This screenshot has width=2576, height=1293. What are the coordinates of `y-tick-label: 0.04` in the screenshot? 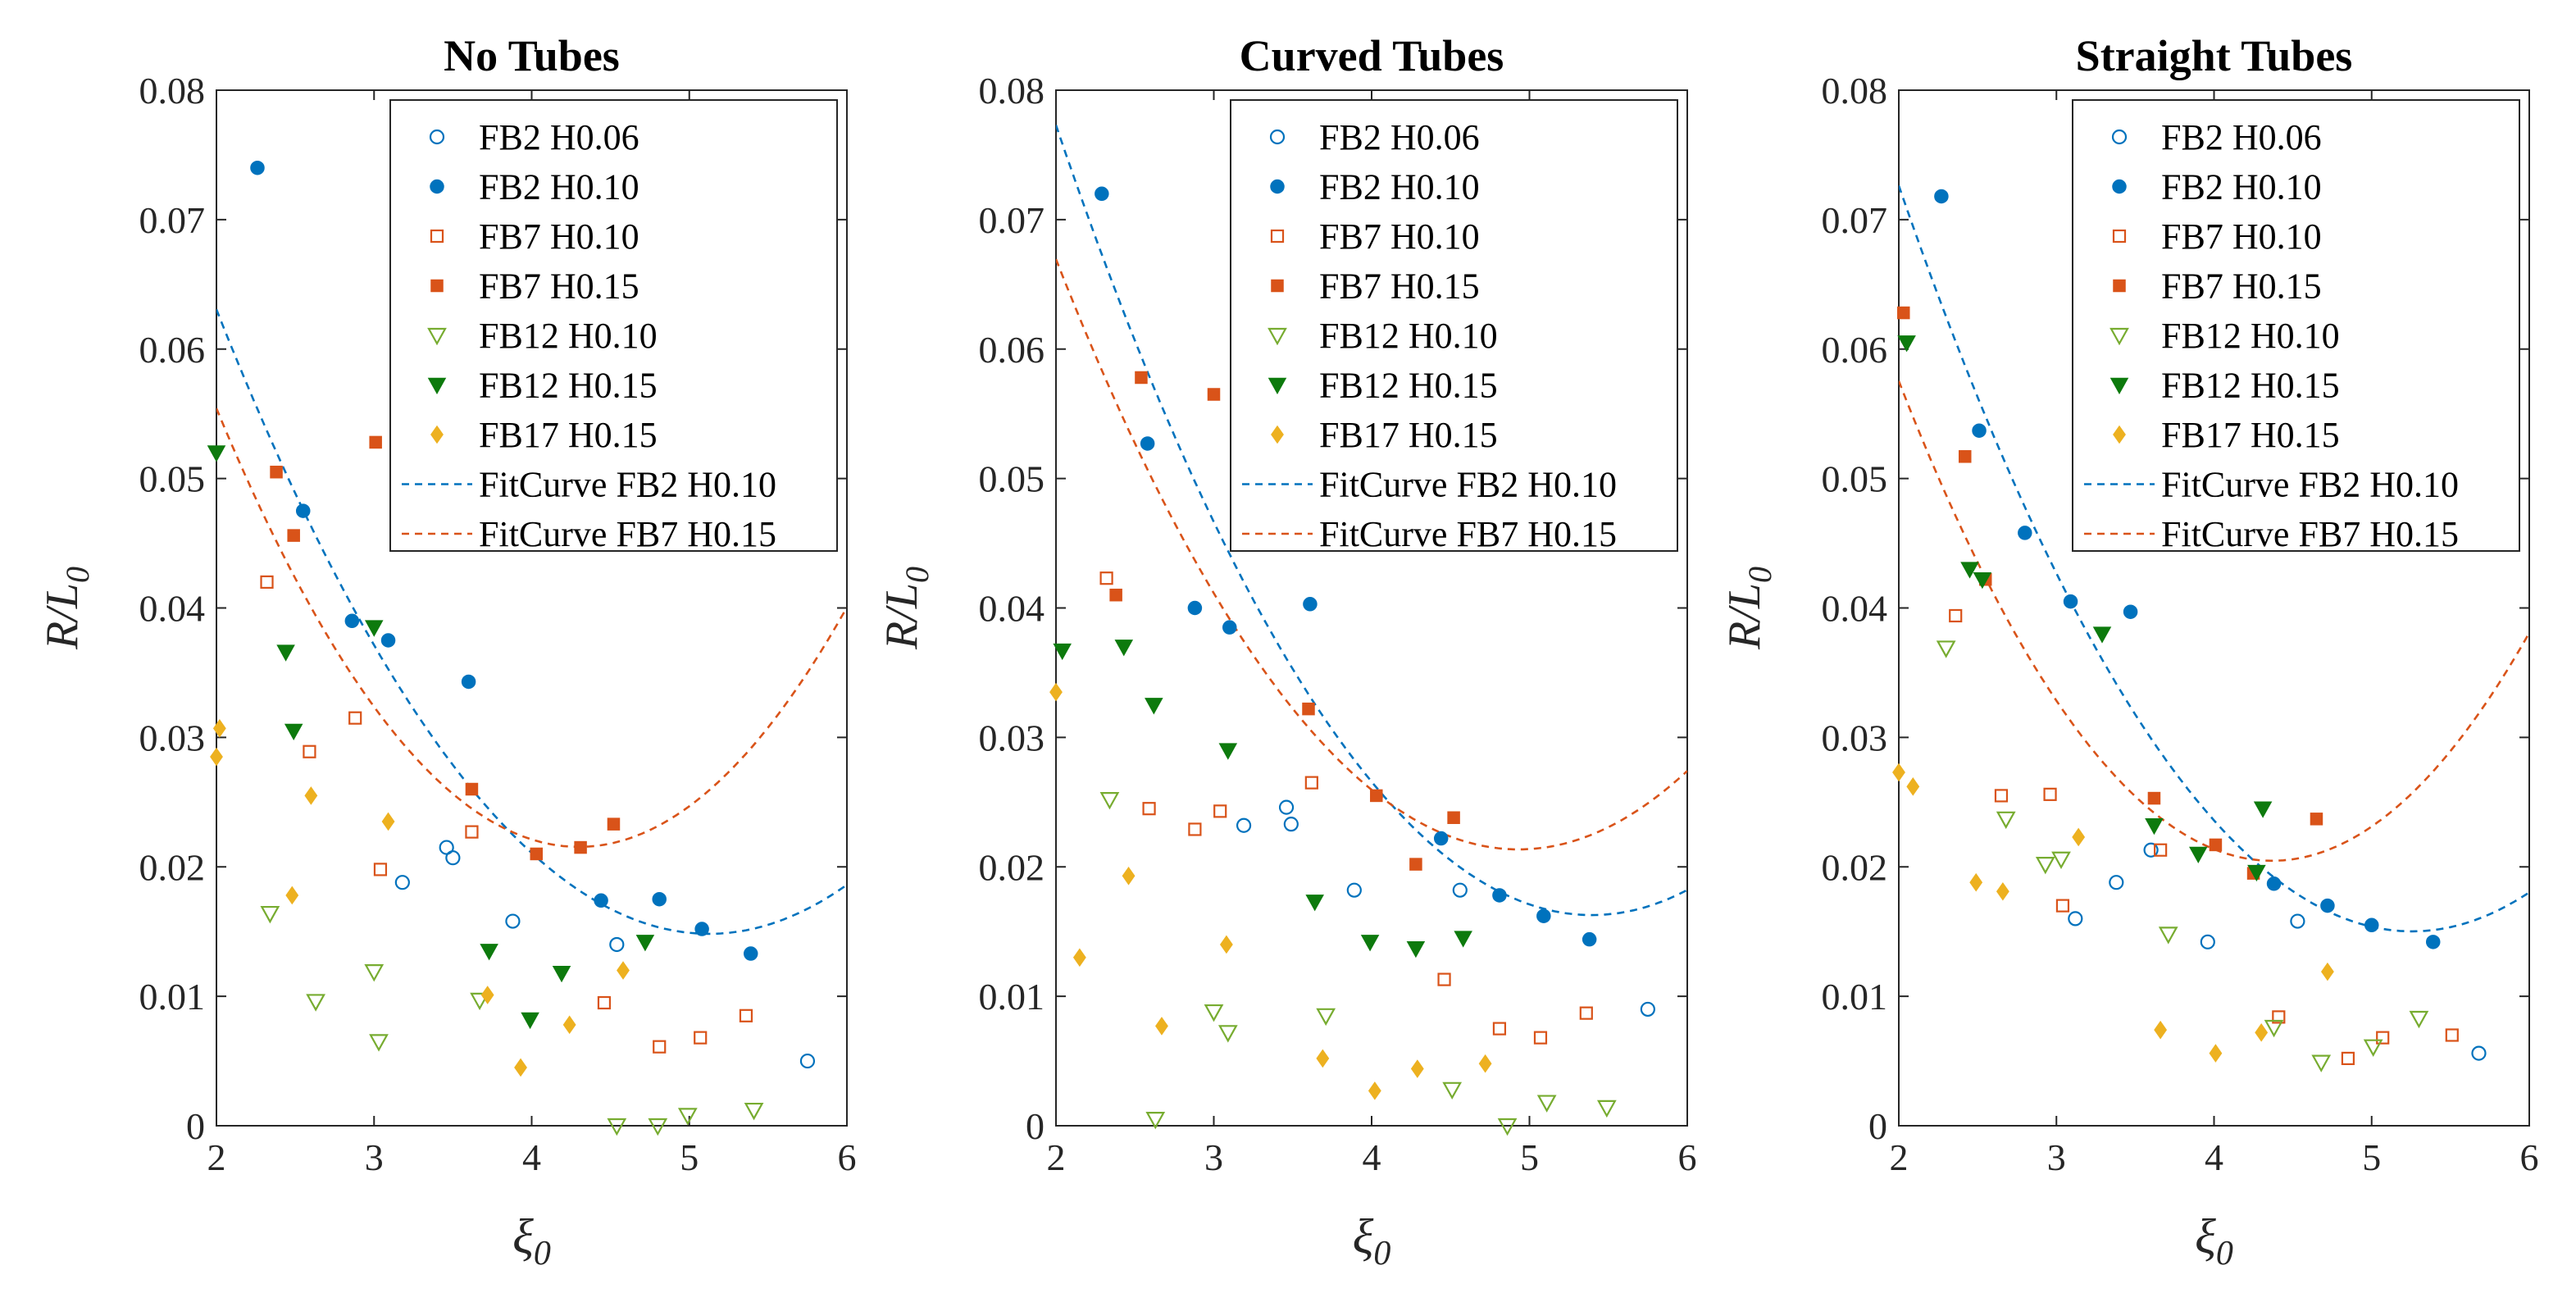 It's located at (1855, 609).